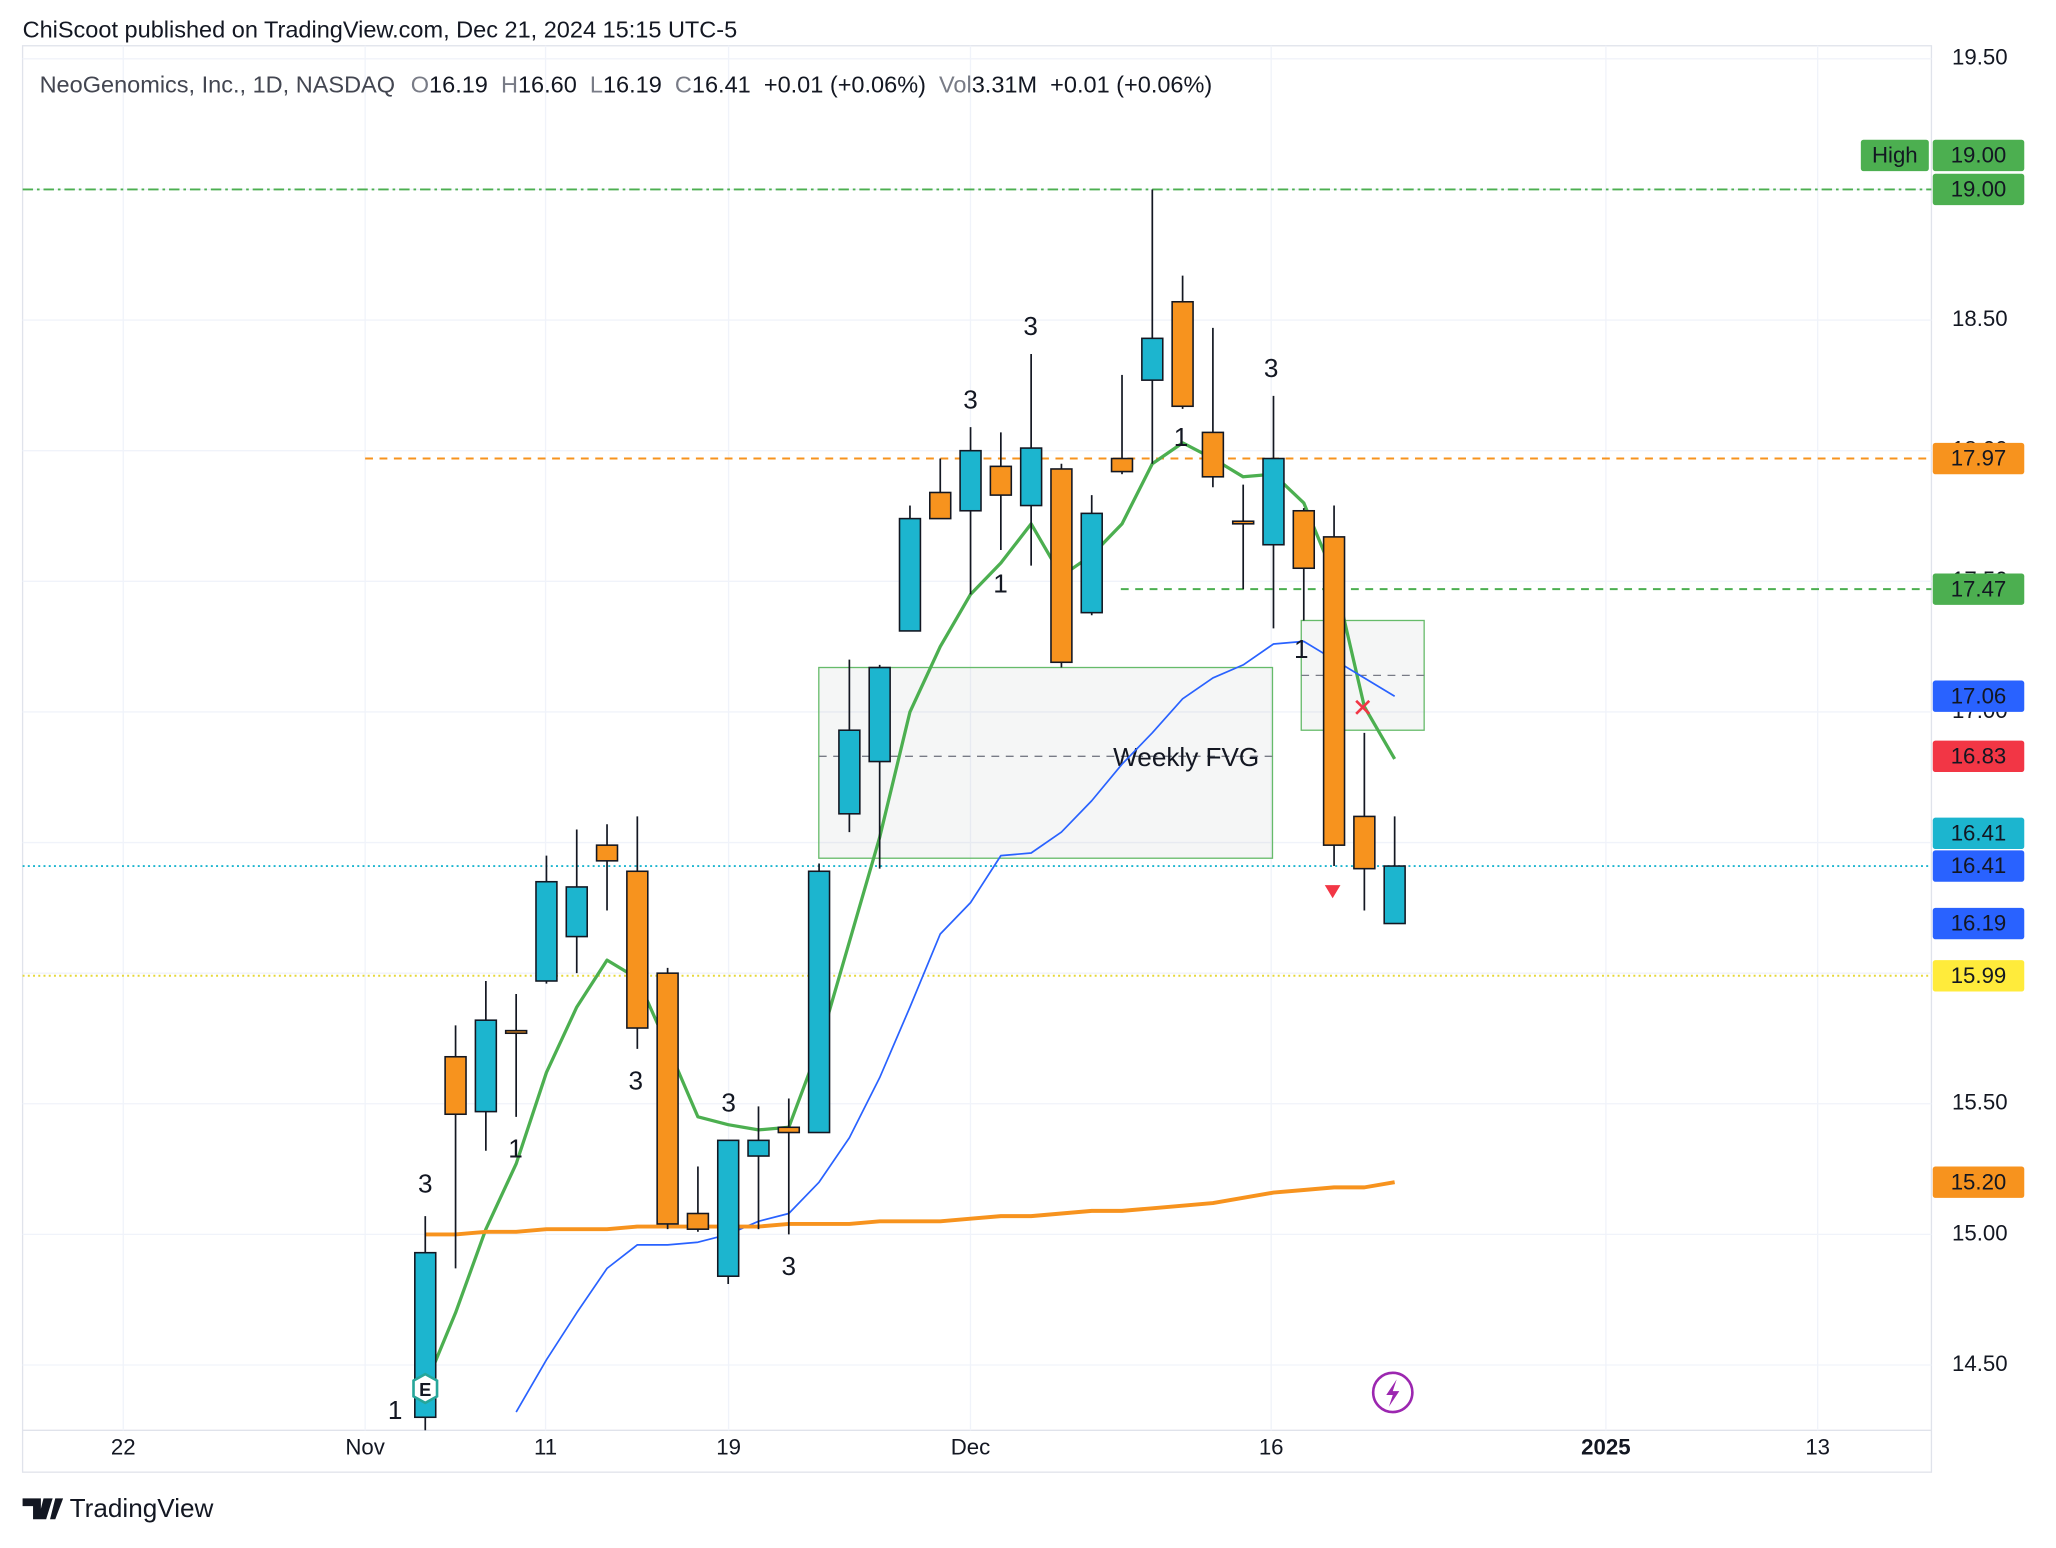  I want to click on price-label: 16.19, so click(1979, 923).